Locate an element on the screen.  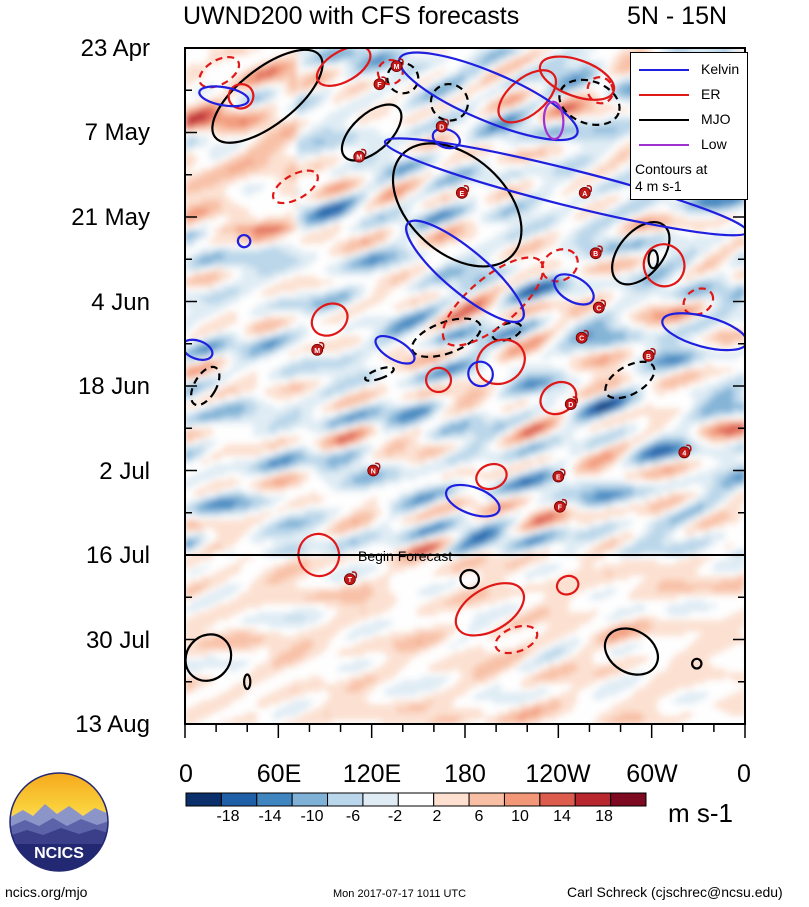
storm-marker: D is located at coordinates (442, 125).